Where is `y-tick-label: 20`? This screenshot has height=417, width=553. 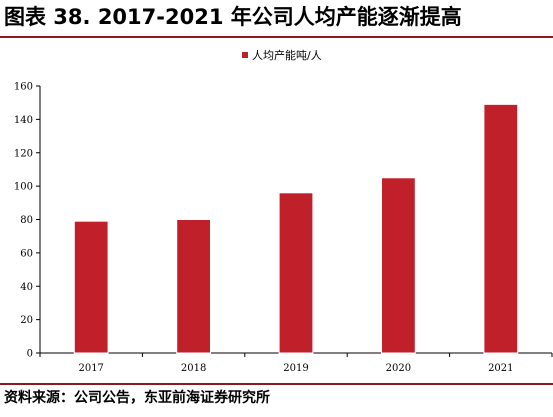 y-tick-label: 20 is located at coordinates (26, 320).